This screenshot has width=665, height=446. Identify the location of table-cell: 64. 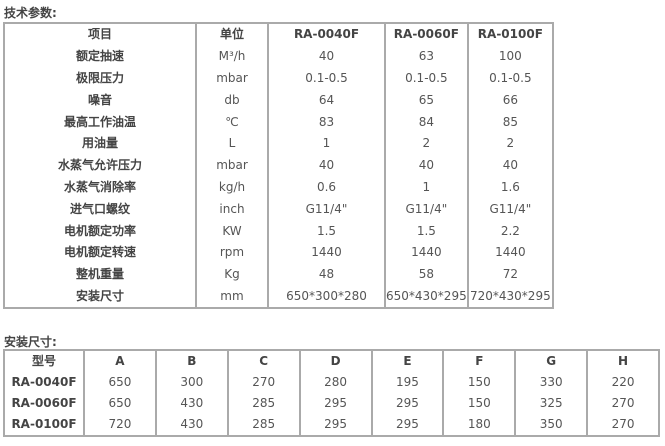
(326, 100).